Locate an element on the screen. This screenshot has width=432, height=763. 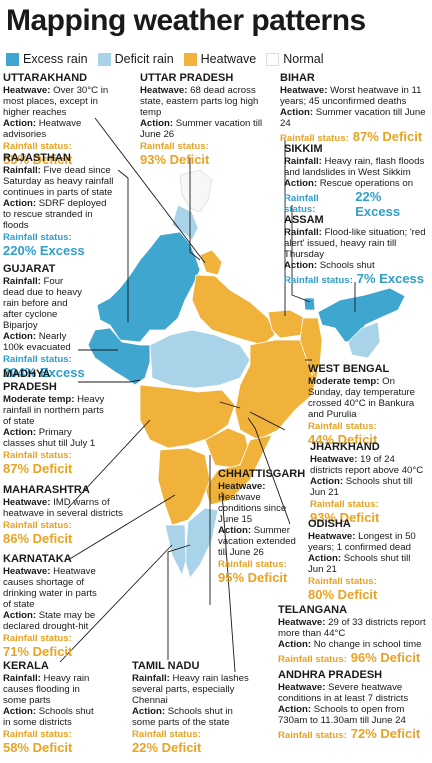
legend-swatch-excess is located at coordinates (12, 59).